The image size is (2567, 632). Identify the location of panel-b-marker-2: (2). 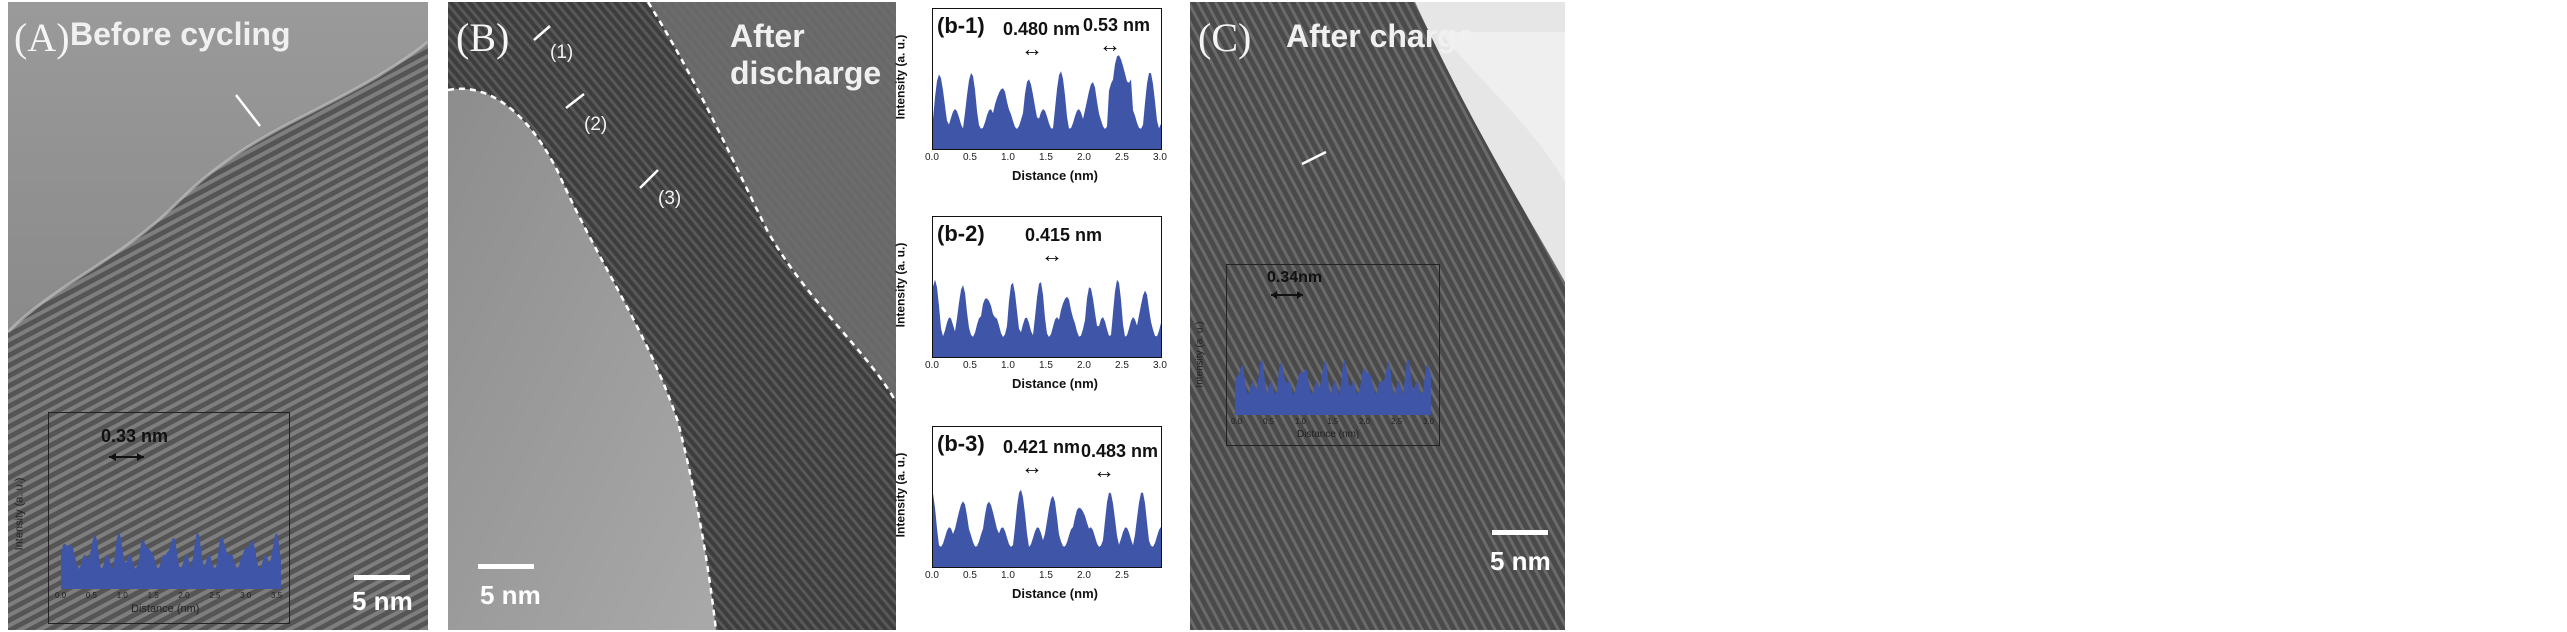
(596, 124).